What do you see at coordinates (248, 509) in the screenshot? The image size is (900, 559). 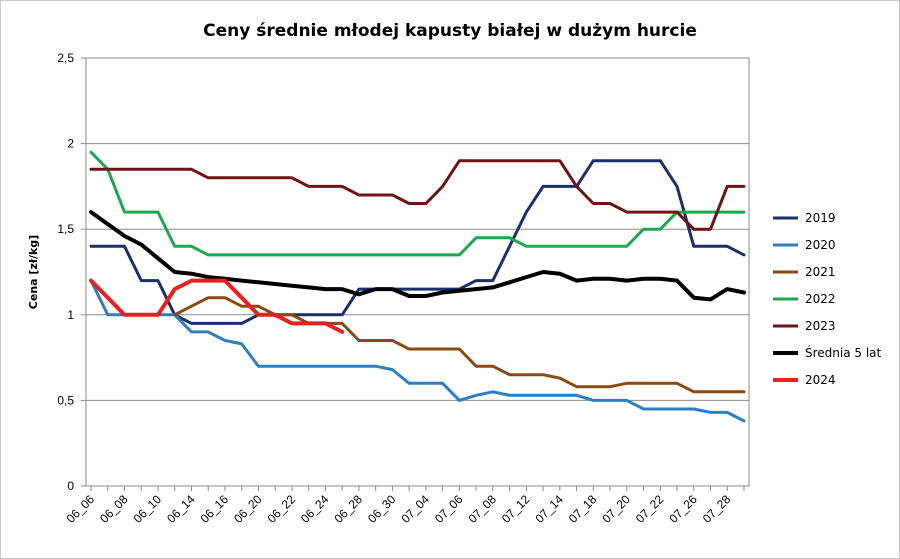 I see `x-tick-label: 06_20` at bounding box center [248, 509].